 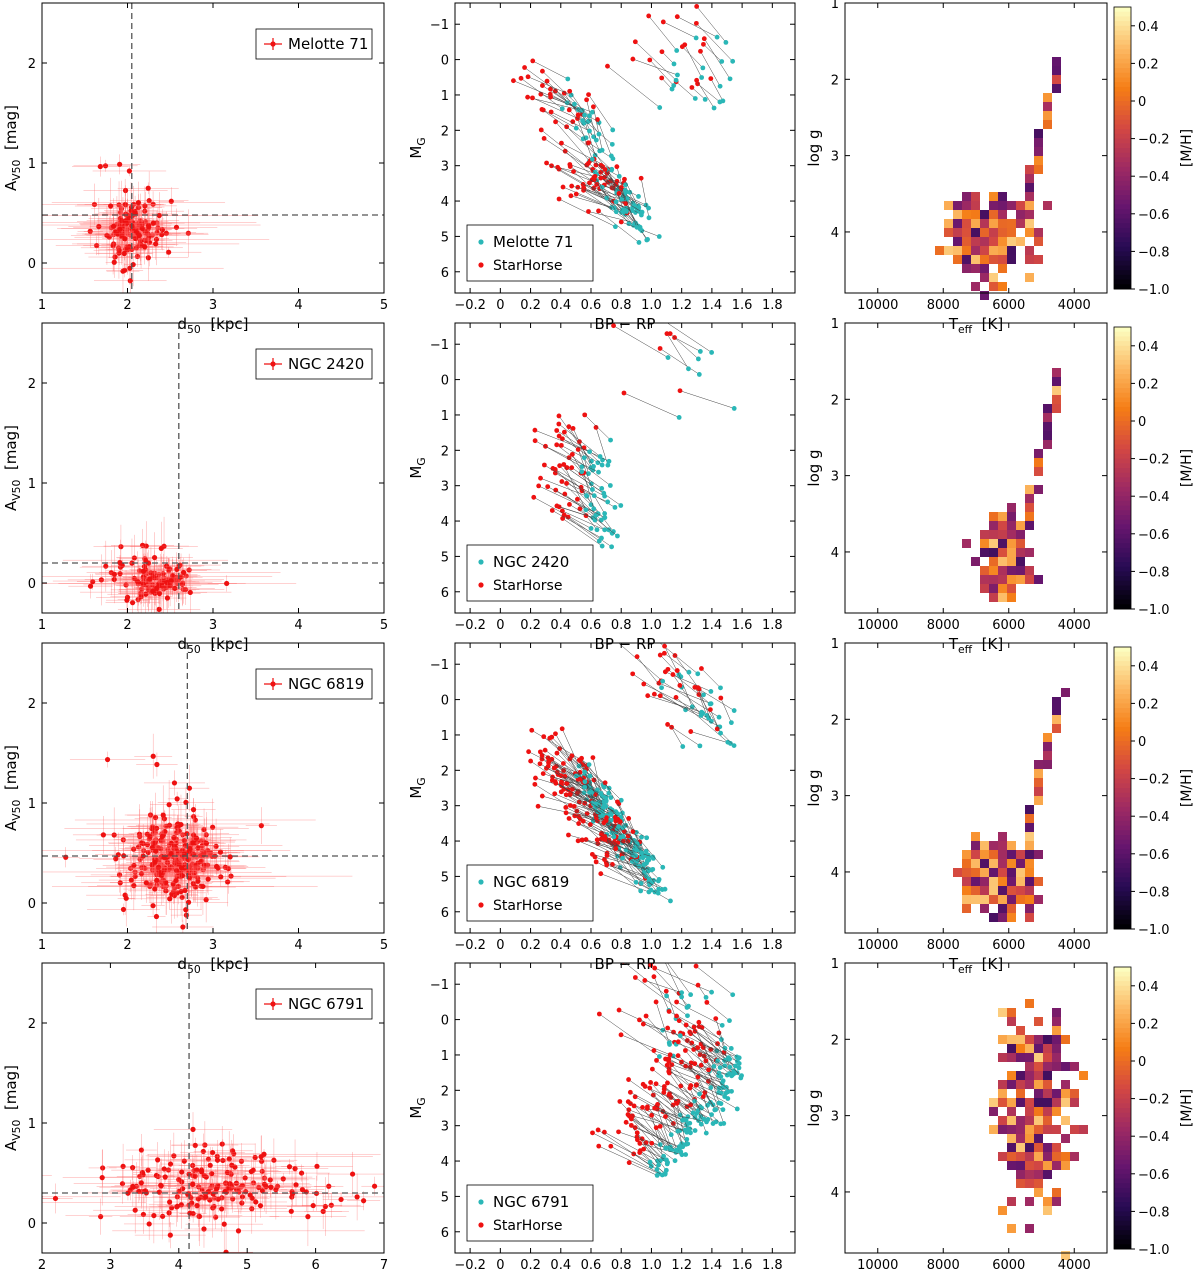 What do you see at coordinates (1154, 252) in the screenshot?
I see `colorbar-tick-label: −0.8` at bounding box center [1154, 252].